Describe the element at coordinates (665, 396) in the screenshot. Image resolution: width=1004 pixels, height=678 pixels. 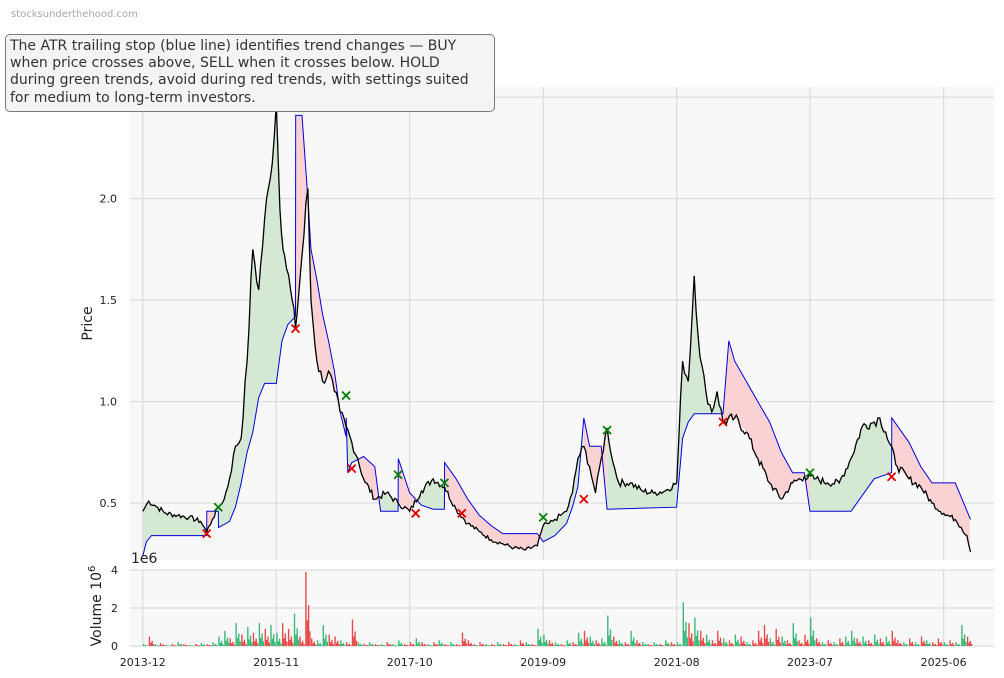
I see `uptrend-fill` at that location.